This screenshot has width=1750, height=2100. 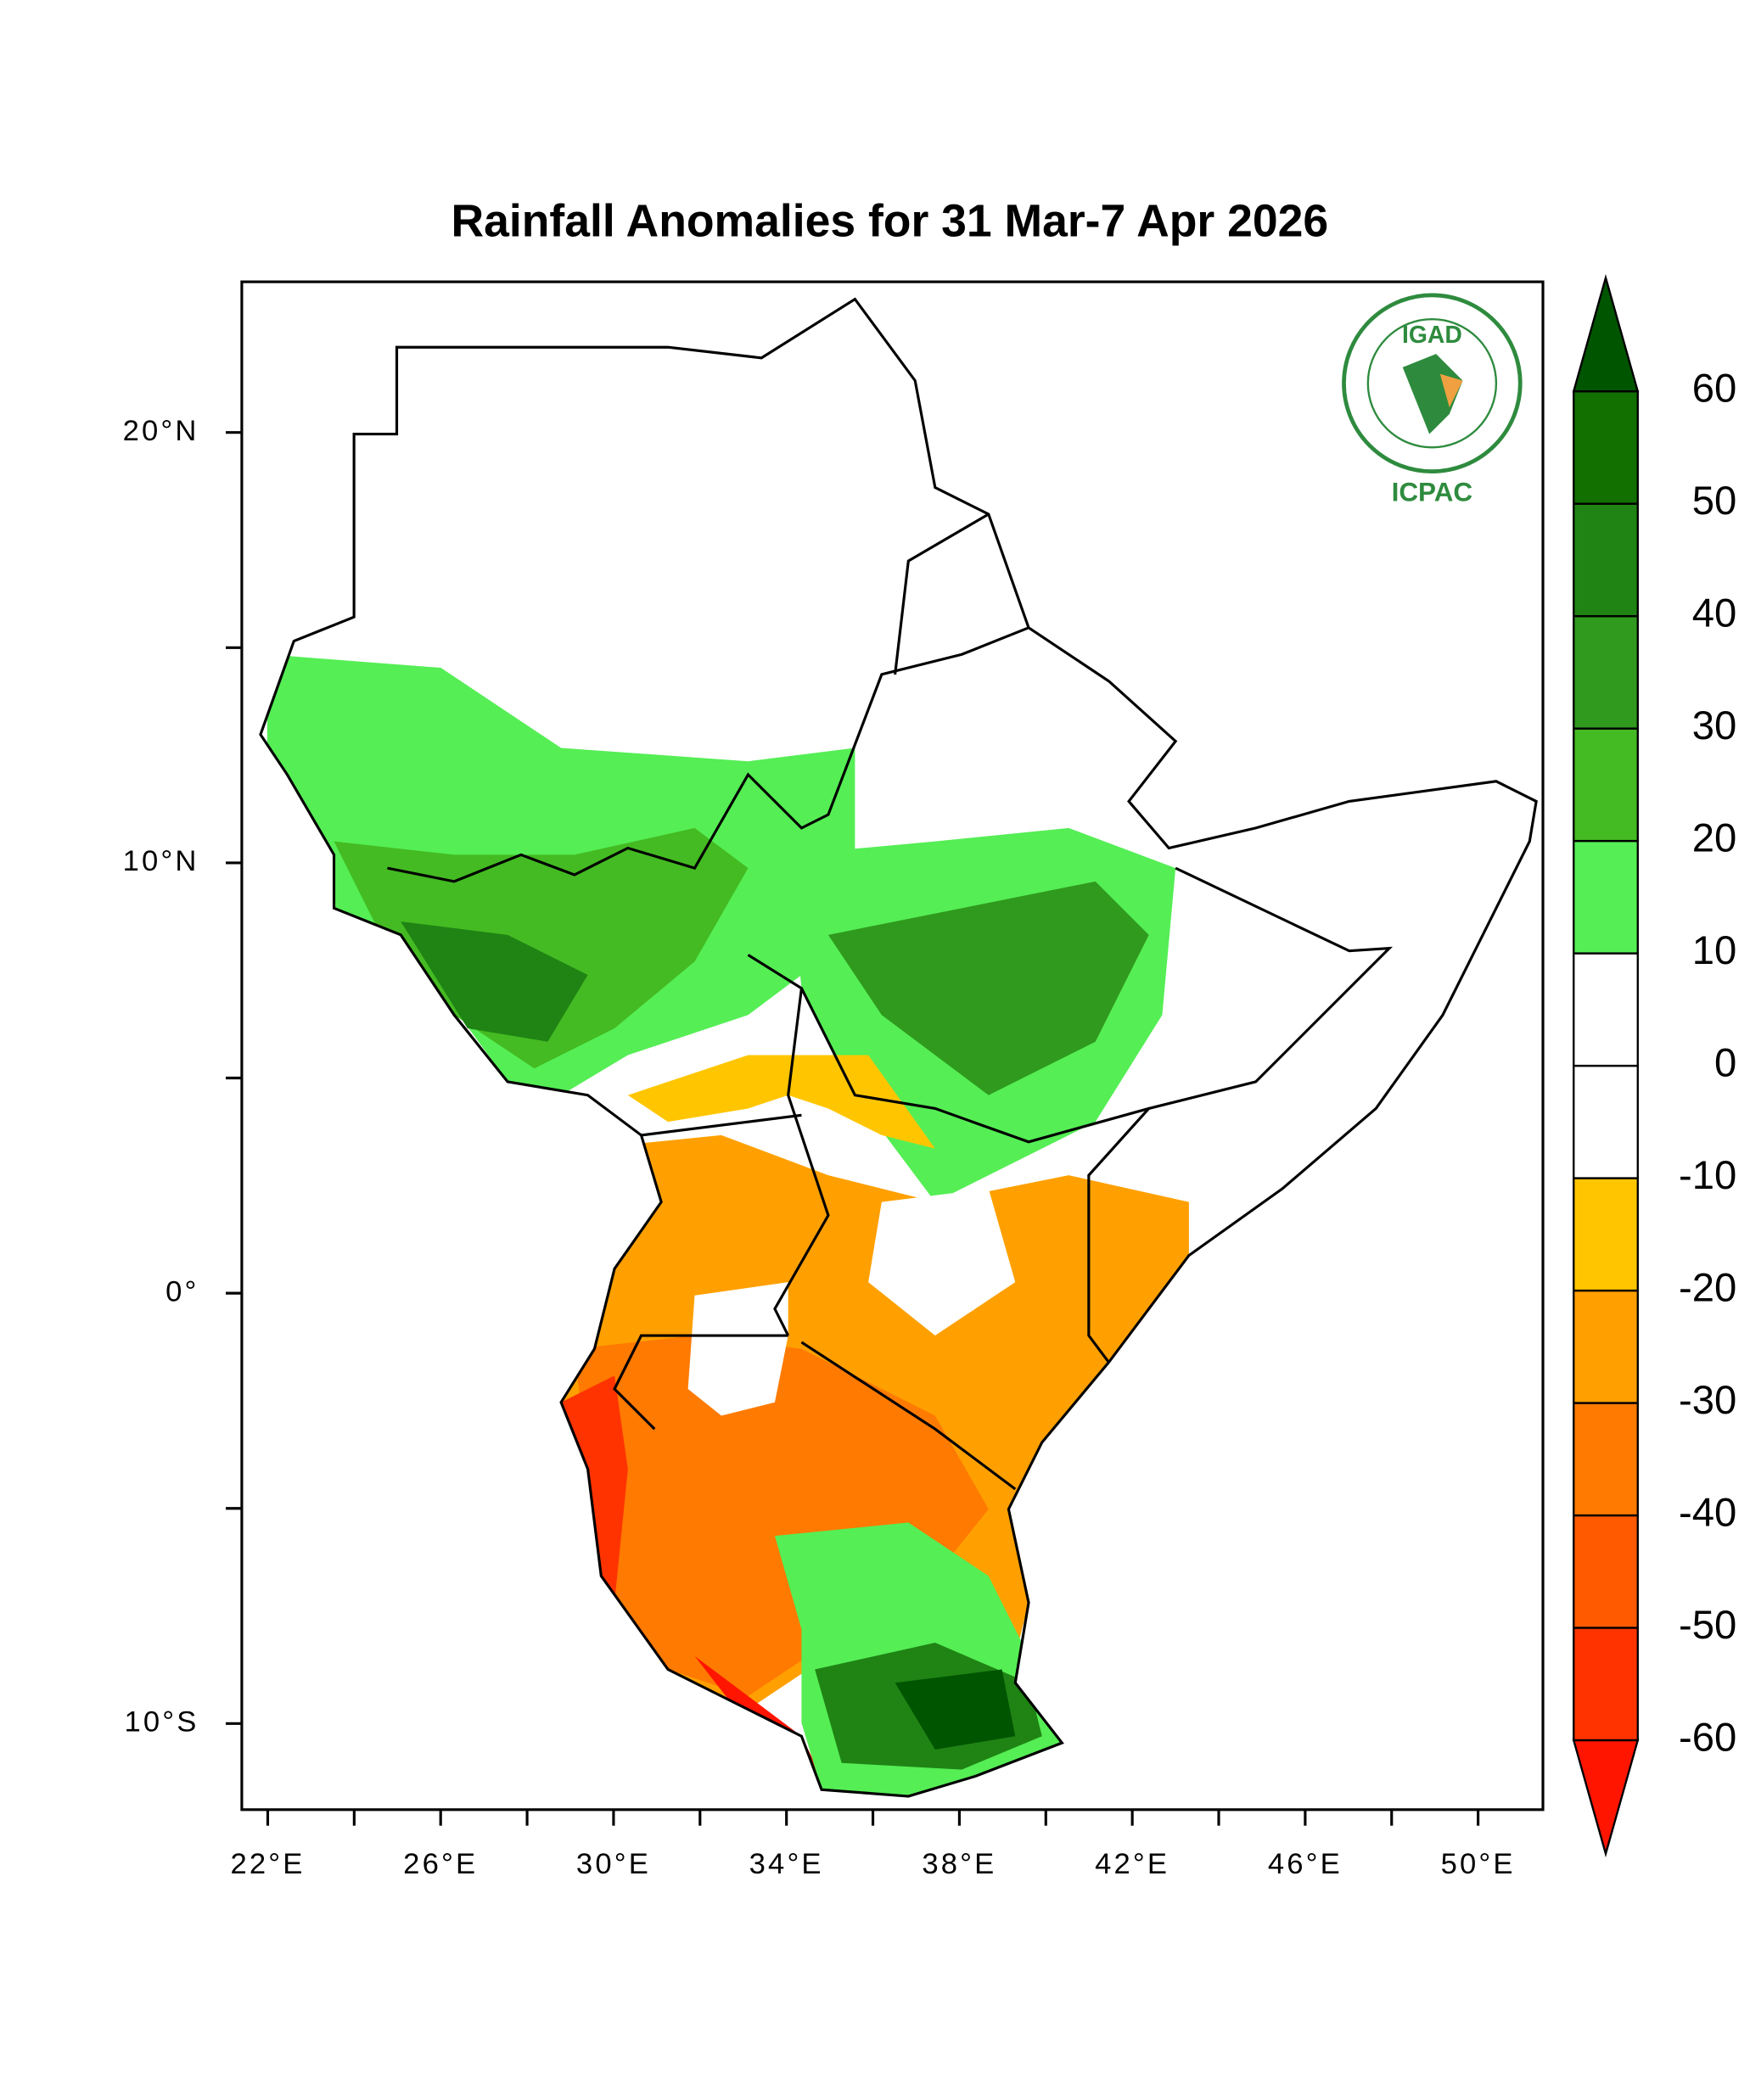 What do you see at coordinates (1714, 725) in the screenshot?
I see `colorbar-label: 30` at bounding box center [1714, 725].